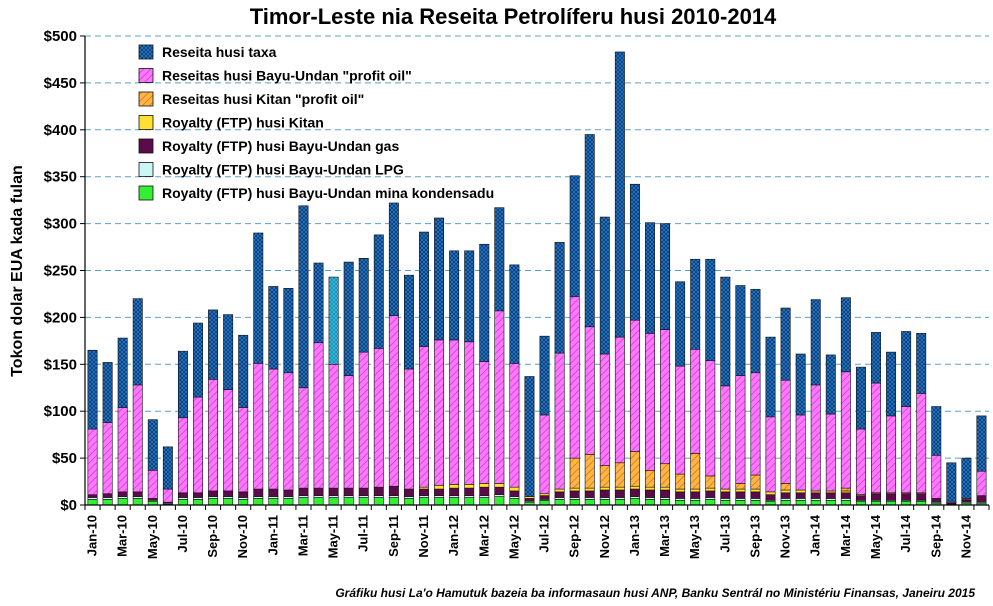 Image resolution: width=993 pixels, height=606 pixels. I want to click on x-tick-label: Mar-10, so click(122, 536).